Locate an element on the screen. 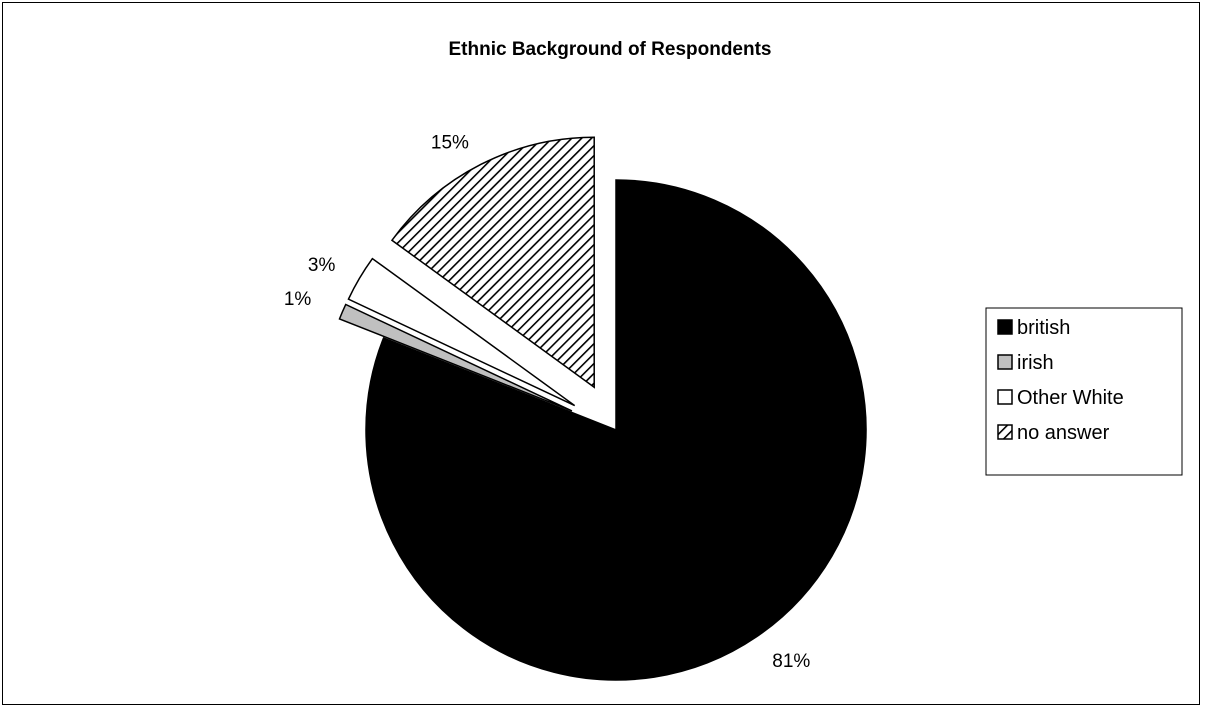  data-label-no-answer: 15% is located at coordinates (450, 142).